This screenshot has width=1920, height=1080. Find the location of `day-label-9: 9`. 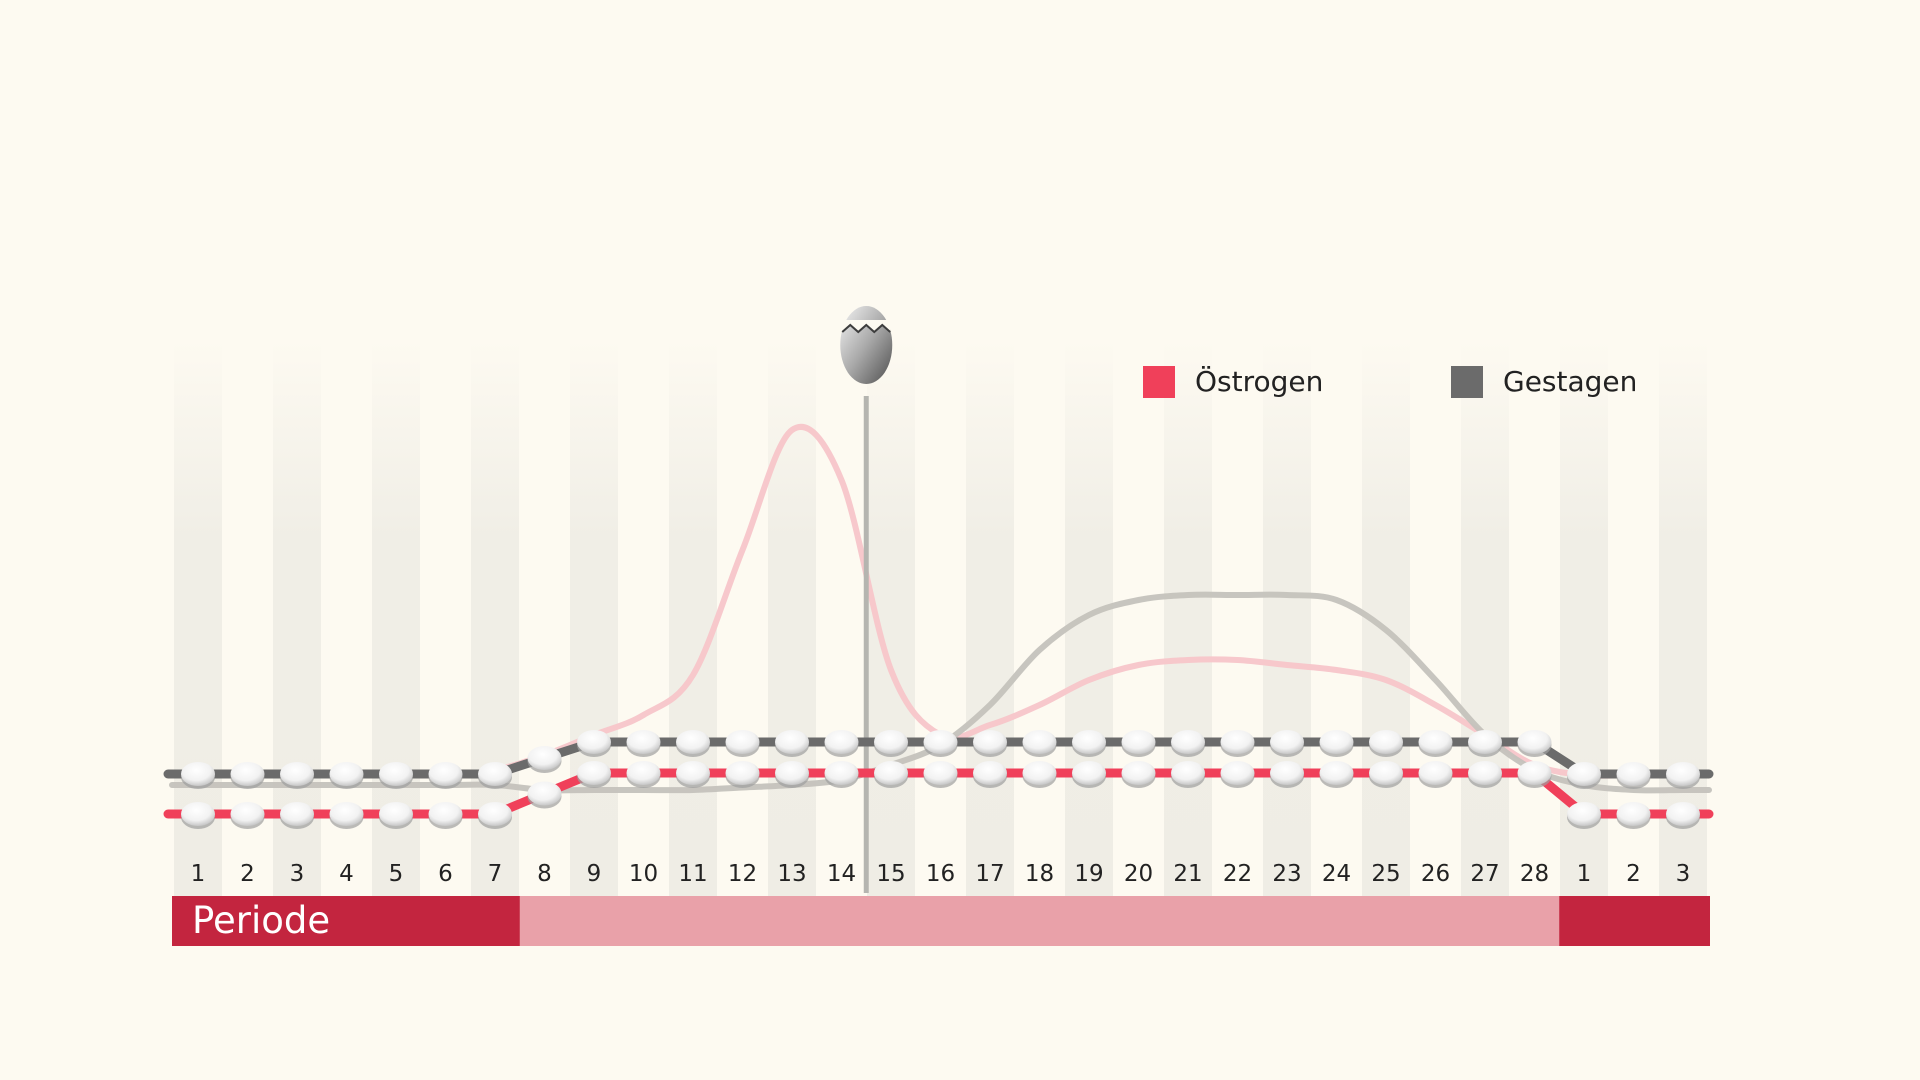

day-label-9: 9 is located at coordinates (594, 874).